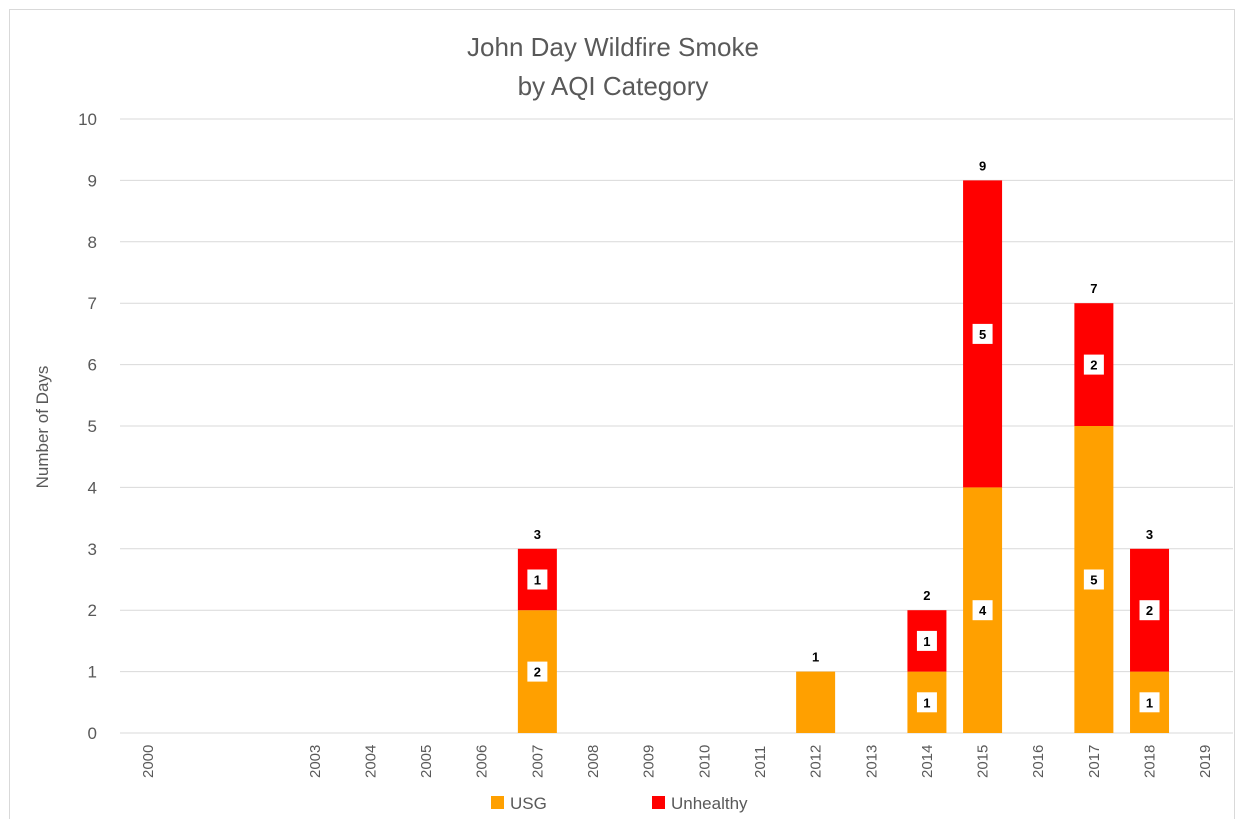 Image resolution: width=1244 pixels, height=820 pixels. I want to click on segment-label-usg-2018: 1, so click(1149, 702).